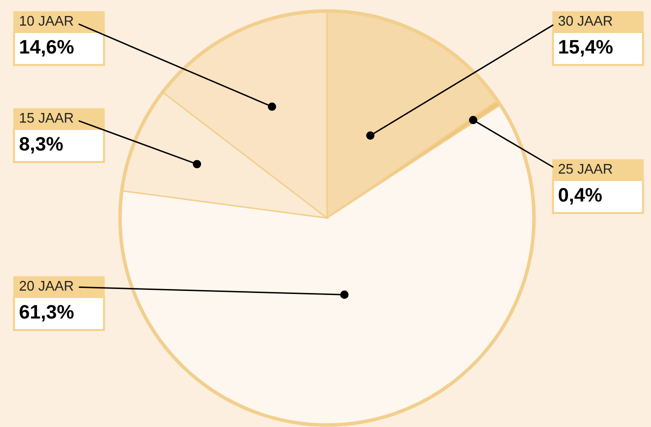  Describe the element at coordinates (585, 21) in the screenshot. I see `slice-label: 30 JAAR` at that location.